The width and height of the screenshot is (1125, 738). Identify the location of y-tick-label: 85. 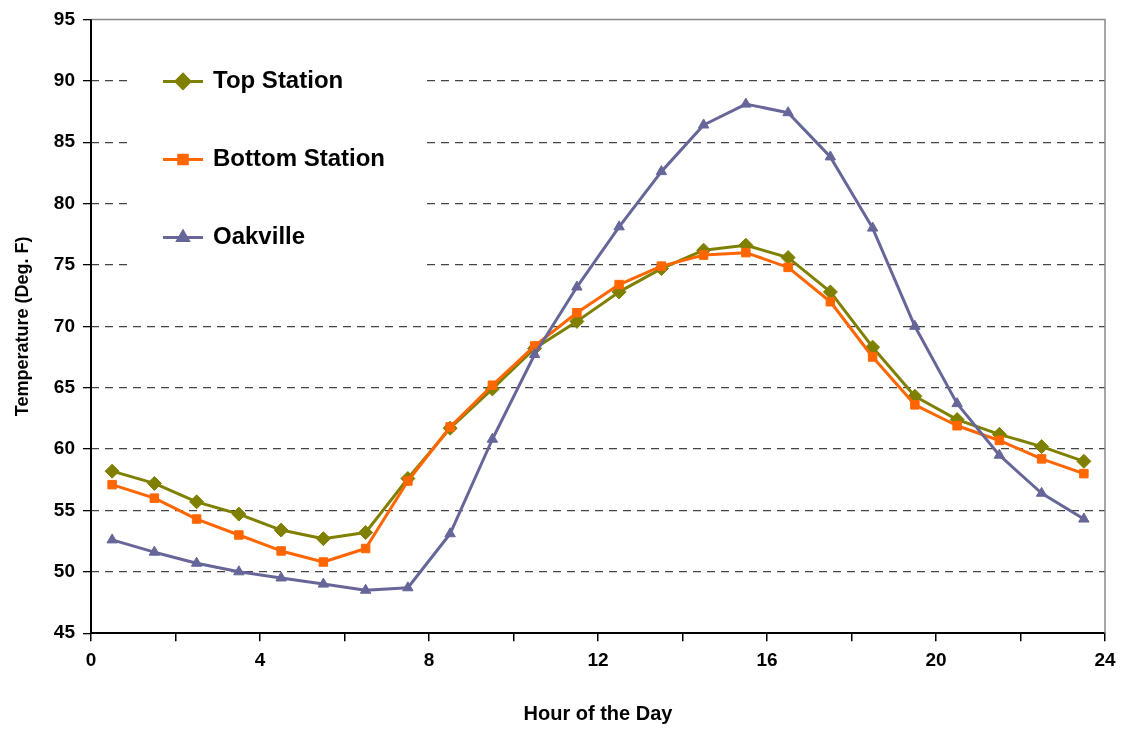
(64, 141).